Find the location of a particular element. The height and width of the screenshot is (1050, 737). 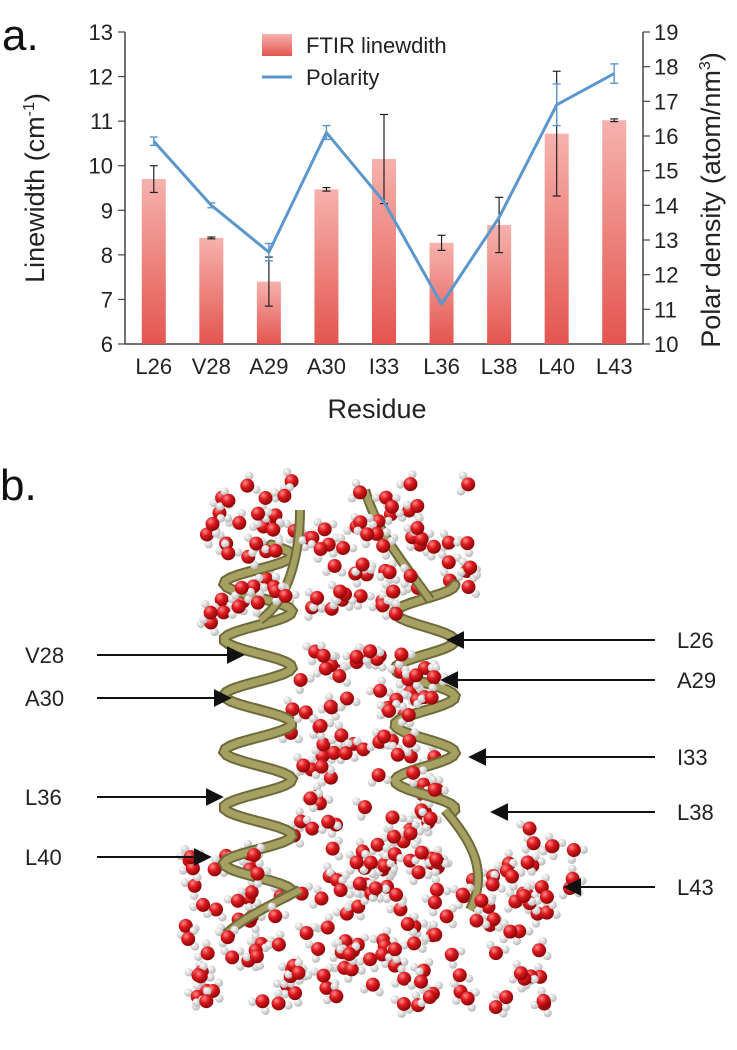

legend-label-line: Polarity is located at coordinates (342, 77).